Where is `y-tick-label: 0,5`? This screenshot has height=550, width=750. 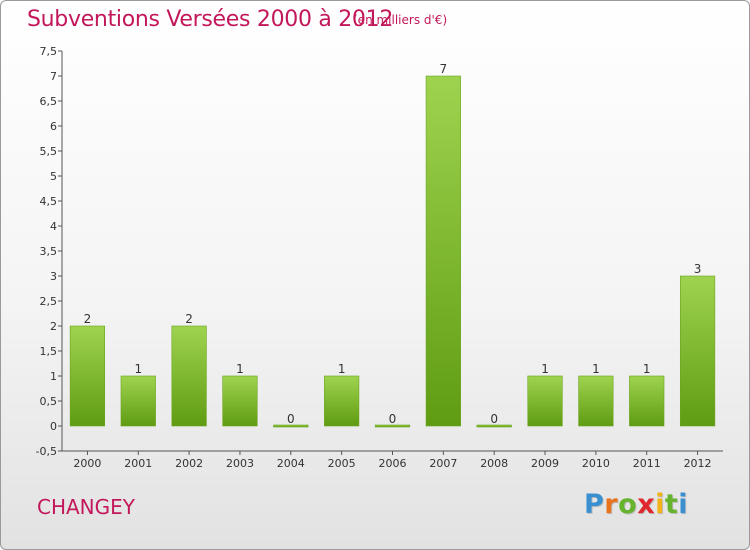 y-tick-label: 0,5 is located at coordinates (49, 401).